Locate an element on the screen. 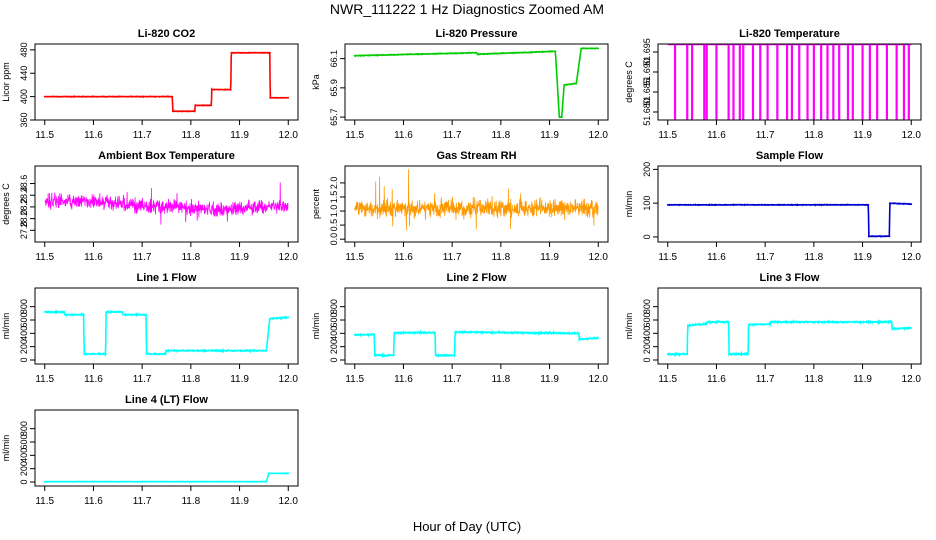  panel-title: Line 3 Flow is located at coordinates (790, 278).